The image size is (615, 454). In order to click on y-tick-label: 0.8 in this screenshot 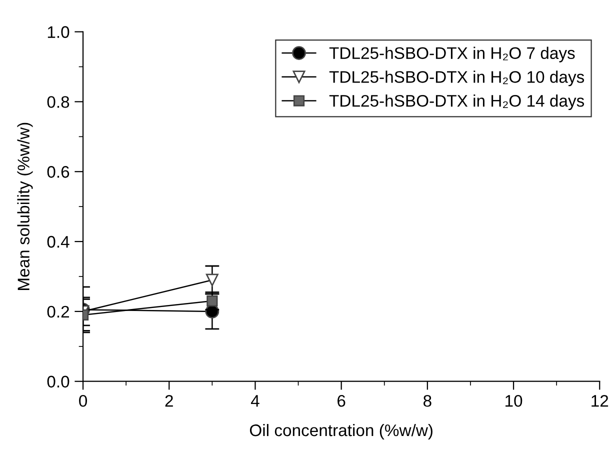, I will do `click(58, 102)`.